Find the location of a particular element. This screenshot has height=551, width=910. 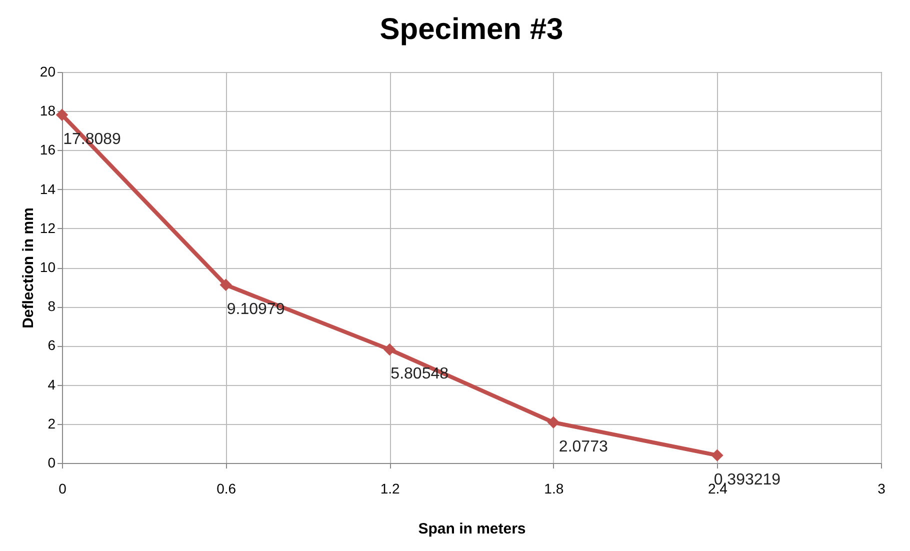

y-tick-label: 2 is located at coordinates (52, 423).